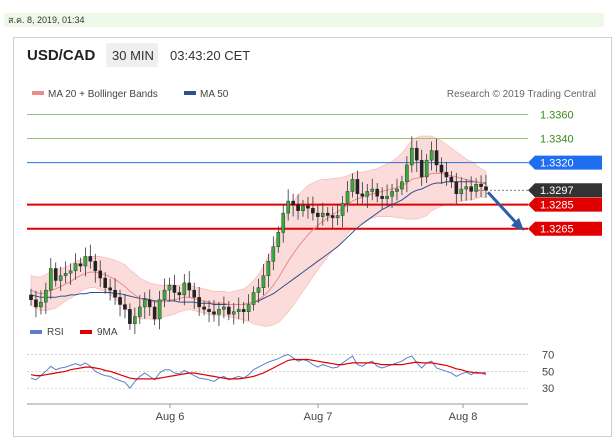  Describe the element at coordinates (107, 332) in the screenshot. I see `ma9-legend-label: 9MA` at that location.